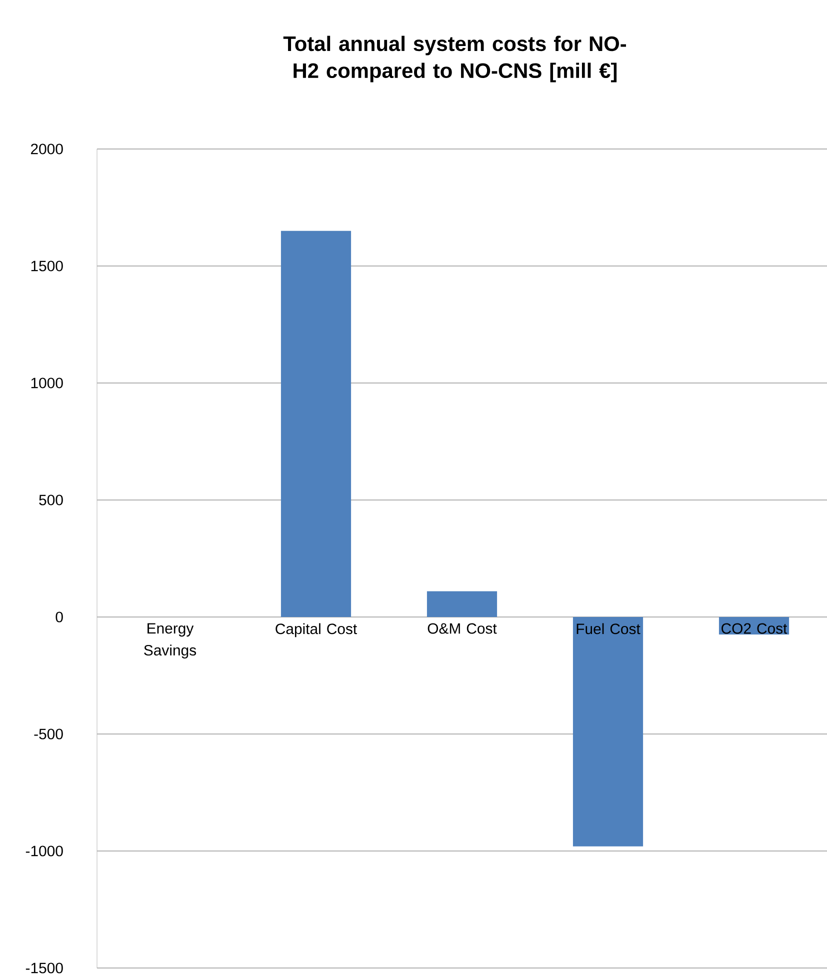 The image size is (827, 977). Describe the element at coordinates (608, 628) in the screenshot. I see `x-tick-label: Fuel Cost` at that location.